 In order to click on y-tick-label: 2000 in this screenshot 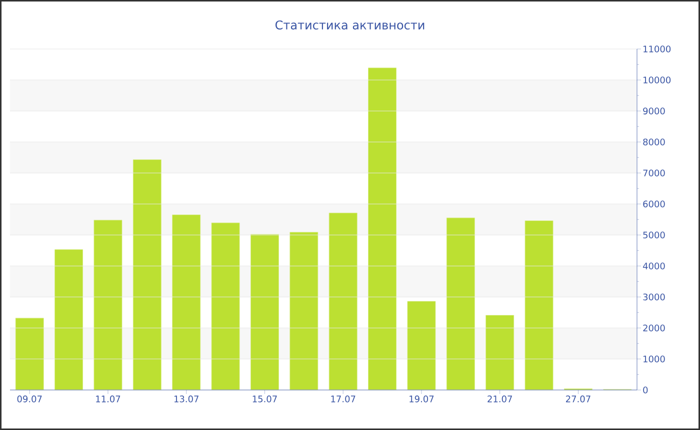, I will do `click(654, 328)`.